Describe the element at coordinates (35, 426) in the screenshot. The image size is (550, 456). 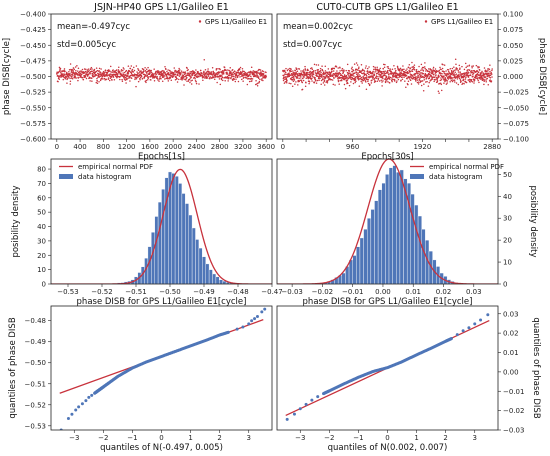
I see `y-tick-label: −0.53` at that location.